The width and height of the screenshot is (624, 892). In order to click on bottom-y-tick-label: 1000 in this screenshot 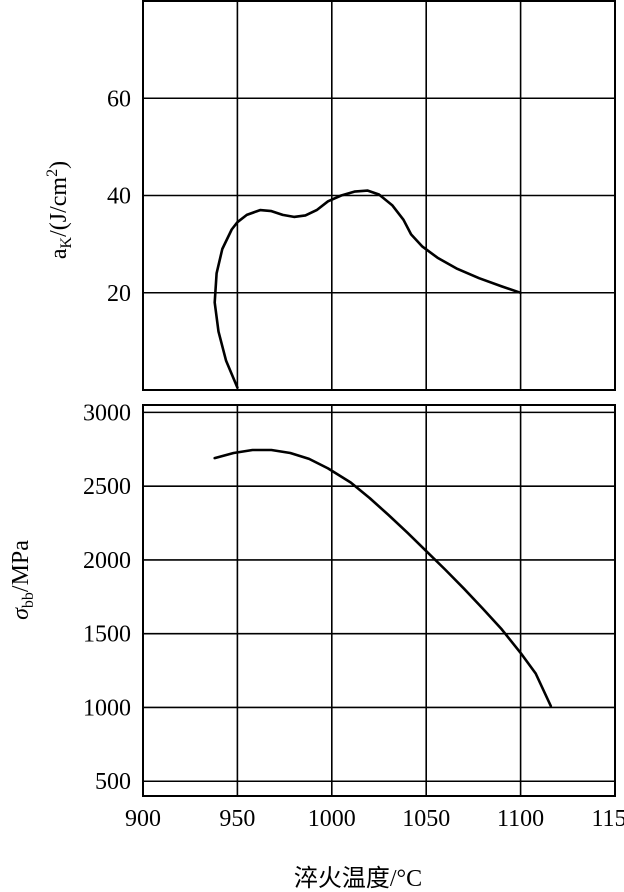, I will do `click(107, 708)`.